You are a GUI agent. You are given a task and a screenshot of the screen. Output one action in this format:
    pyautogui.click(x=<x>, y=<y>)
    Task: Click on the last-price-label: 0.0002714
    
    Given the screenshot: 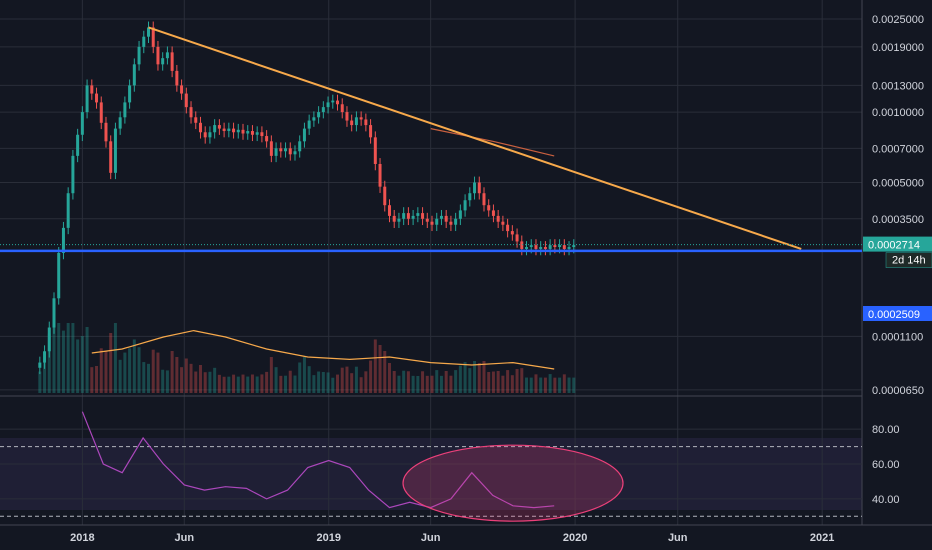 What is the action you would take?
    pyautogui.click(x=894, y=246)
    